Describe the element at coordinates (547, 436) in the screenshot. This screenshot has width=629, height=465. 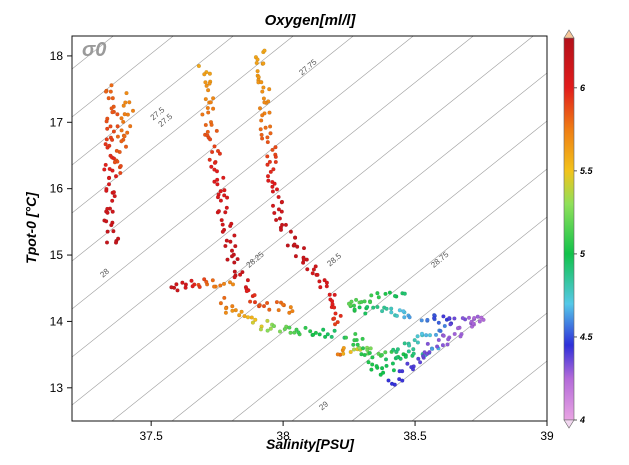
I see `x-tick-label: 39` at that location.